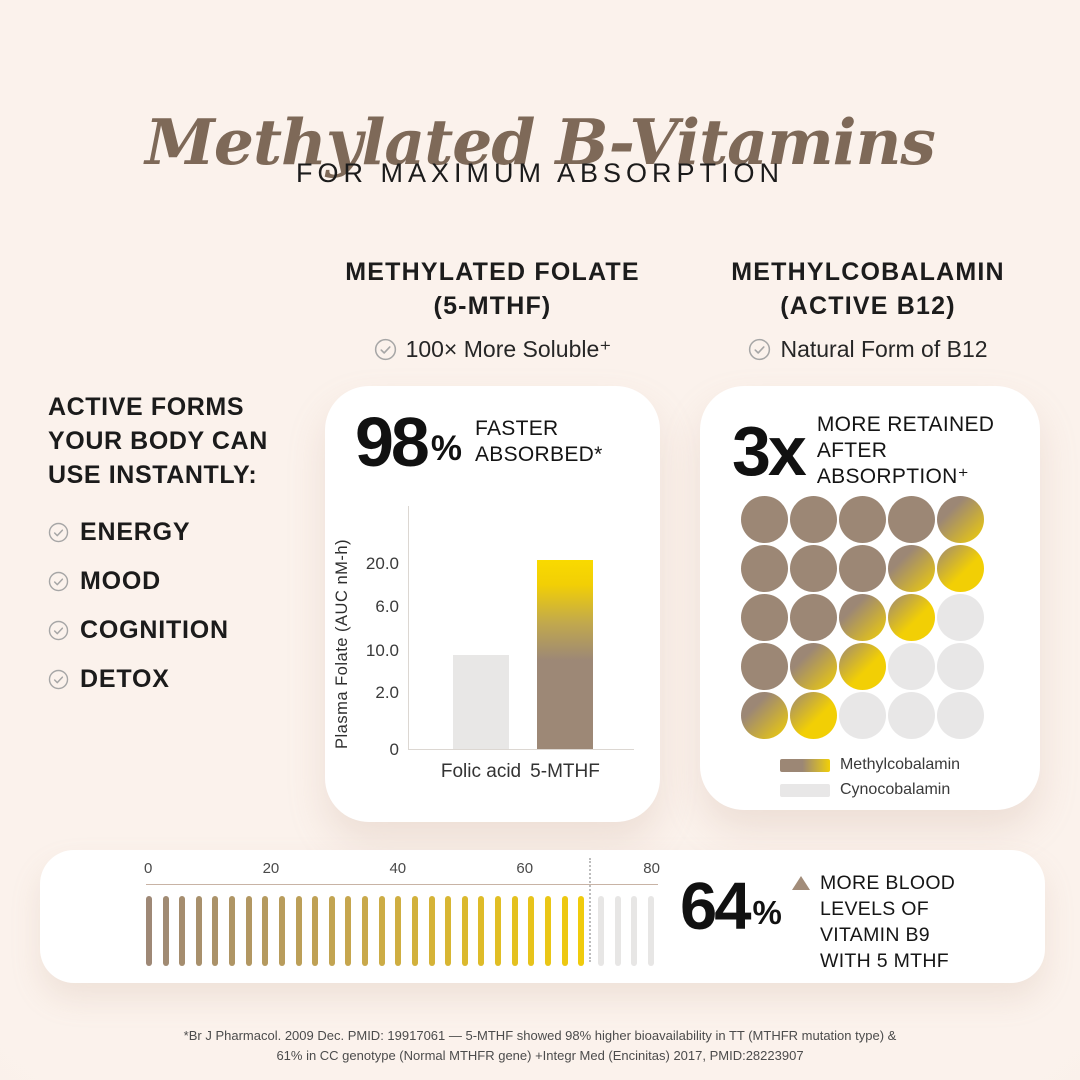  Describe the element at coordinates (540, 173) in the screenshot. I see `page-subtitle: FOR MAXIMUM ABSORPTION` at that location.